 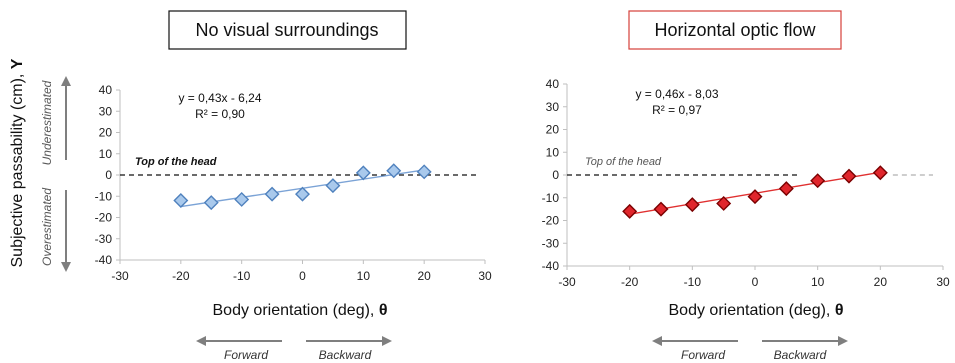 I want to click on chart-2-equation: y = 0,46x - 8,03, so click(x=676, y=94).